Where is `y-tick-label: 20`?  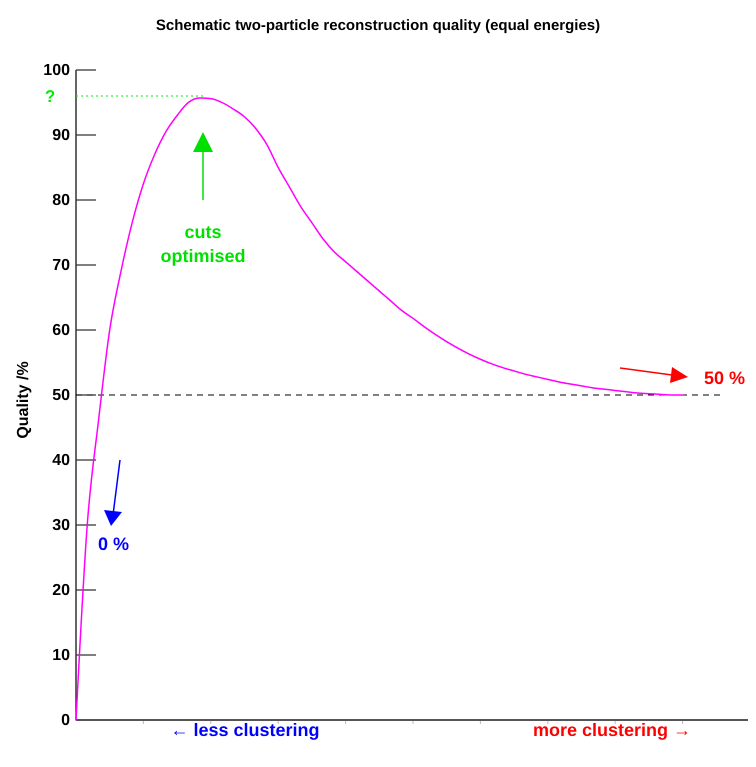 y-tick-label: 20 is located at coordinates (61, 591).